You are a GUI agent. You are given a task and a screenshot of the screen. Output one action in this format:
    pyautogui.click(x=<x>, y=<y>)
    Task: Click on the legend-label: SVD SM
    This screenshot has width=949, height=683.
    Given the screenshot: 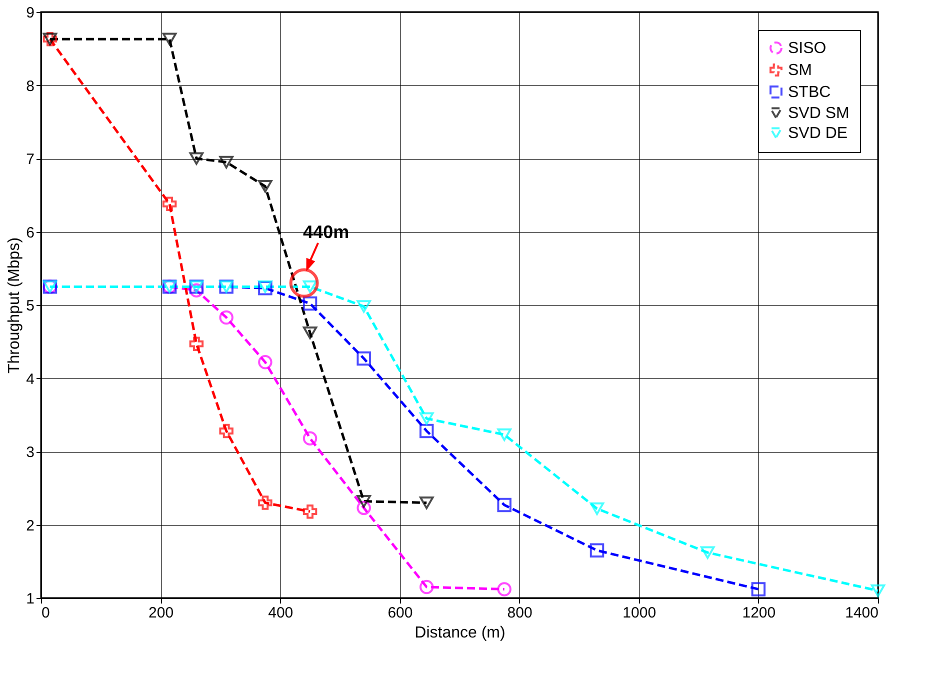 What is the action you would take?
    pyautogui.click(x=819, y=113)
    